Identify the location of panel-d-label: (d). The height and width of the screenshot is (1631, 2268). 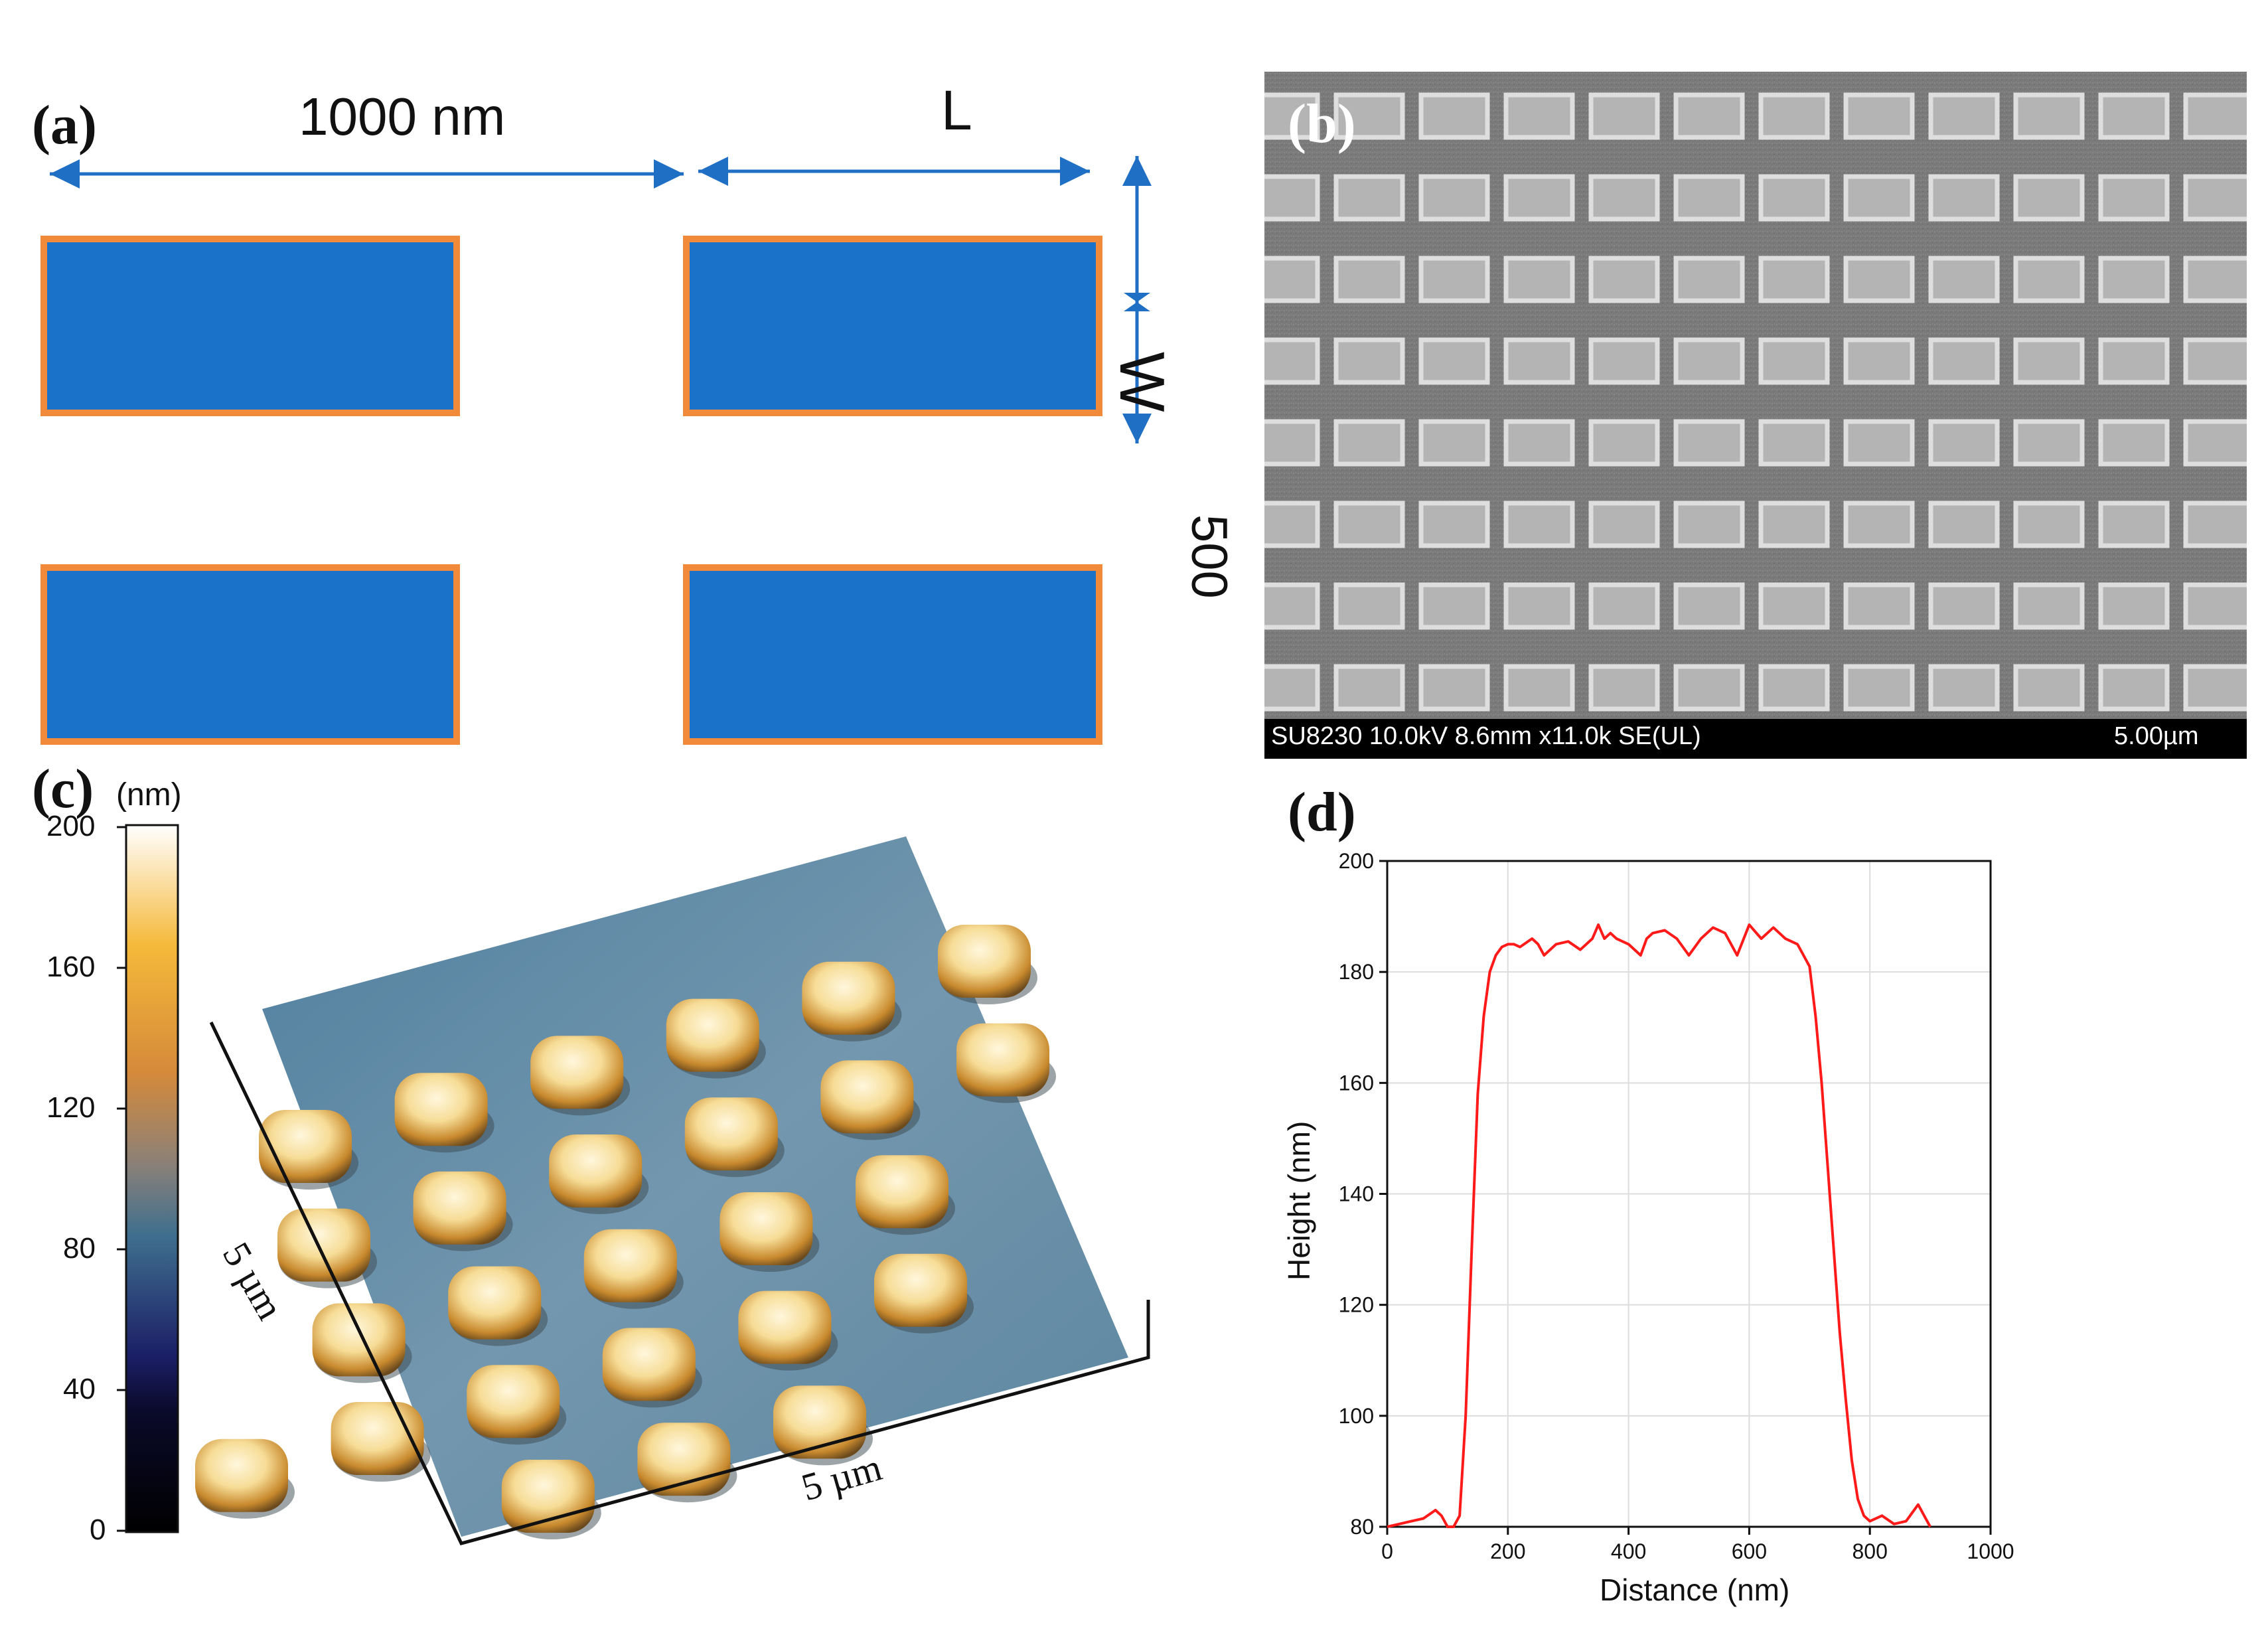
(1322, 812).